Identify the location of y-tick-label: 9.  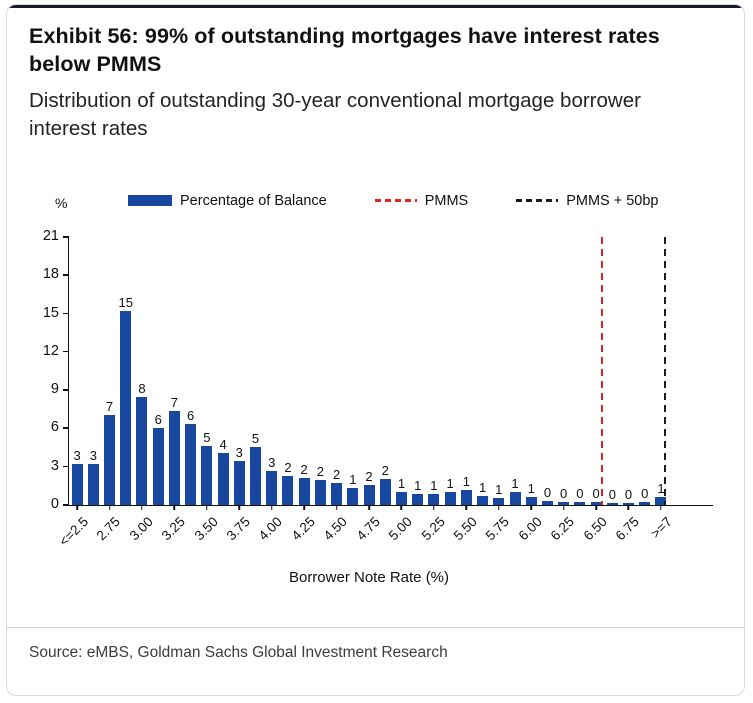
(54, 389).